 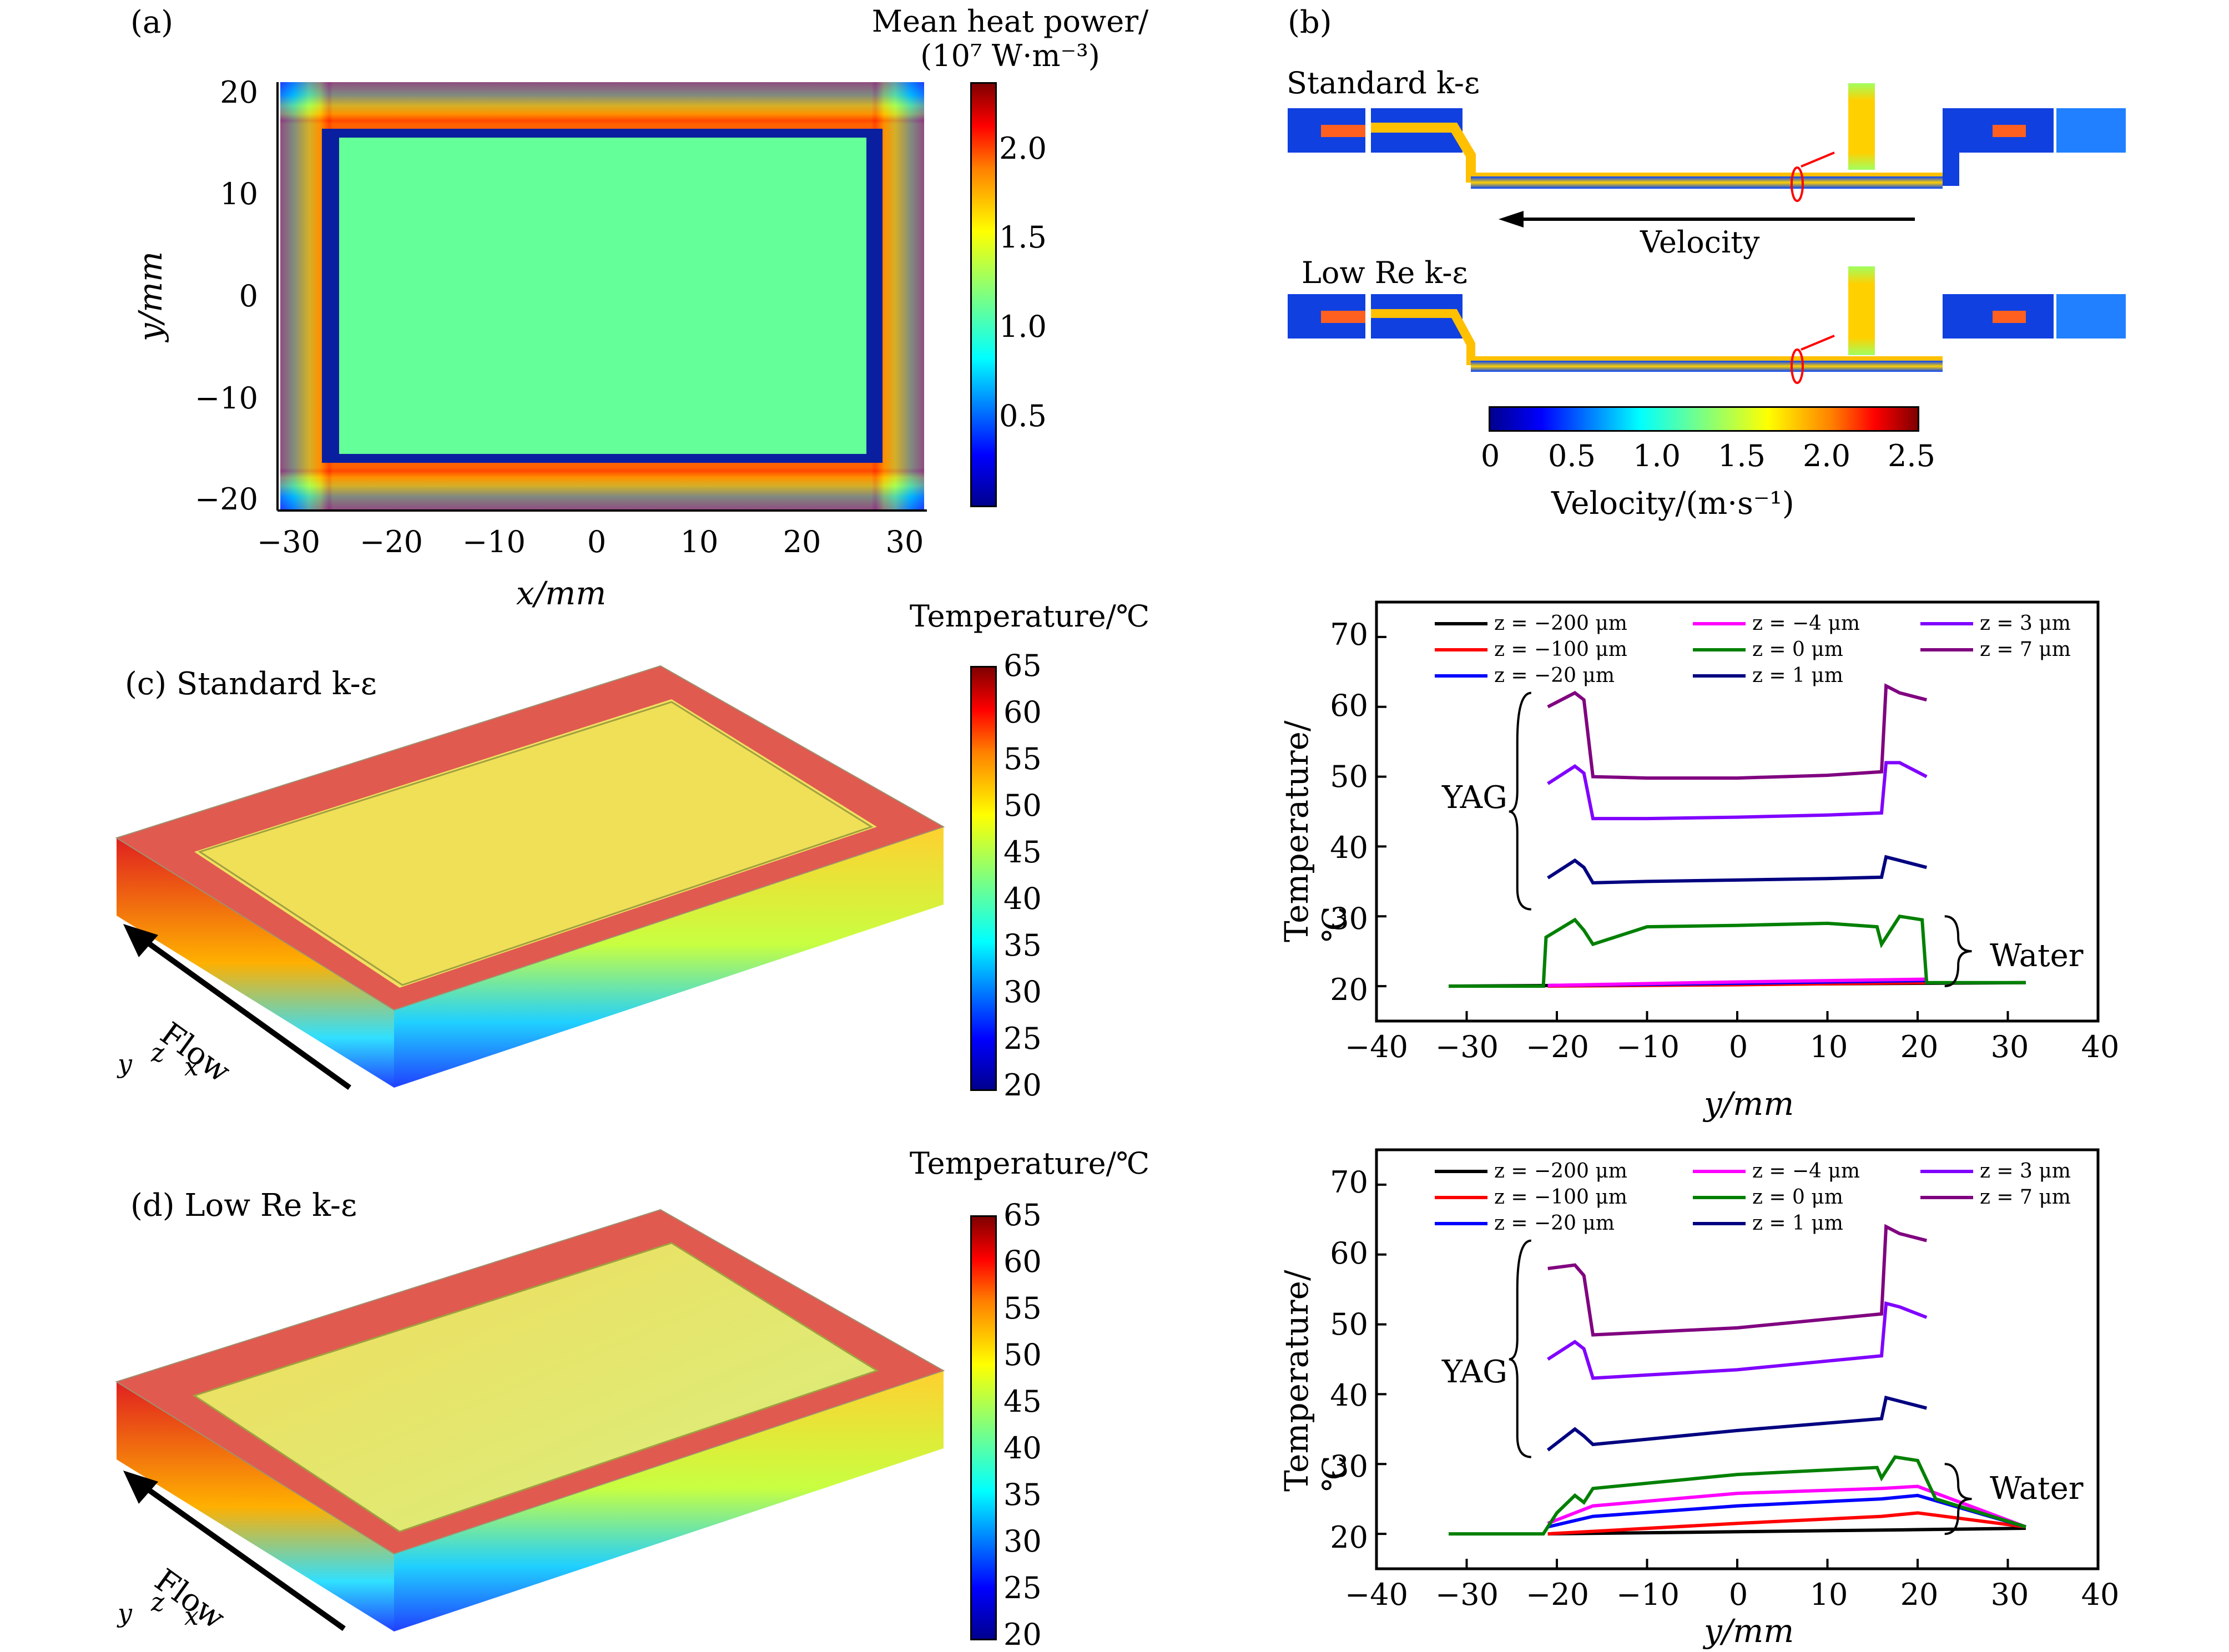 What do you see at coordinates (1349, 918) in the screenshot?
I see `e-ytick-label: 30` at bounding box center [1349, 918].